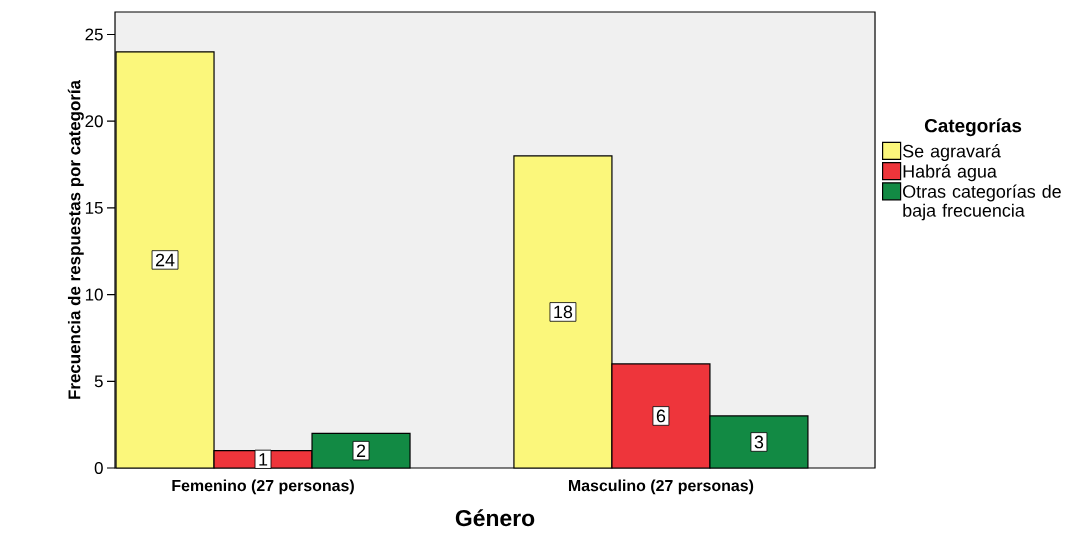 Image resolution: width=1071 pixels, height=550 pixels. What do you see at coordinates (973, 127) in the screenshot?
I see `legend-title: Categorías` at bounding box center [973, 127].